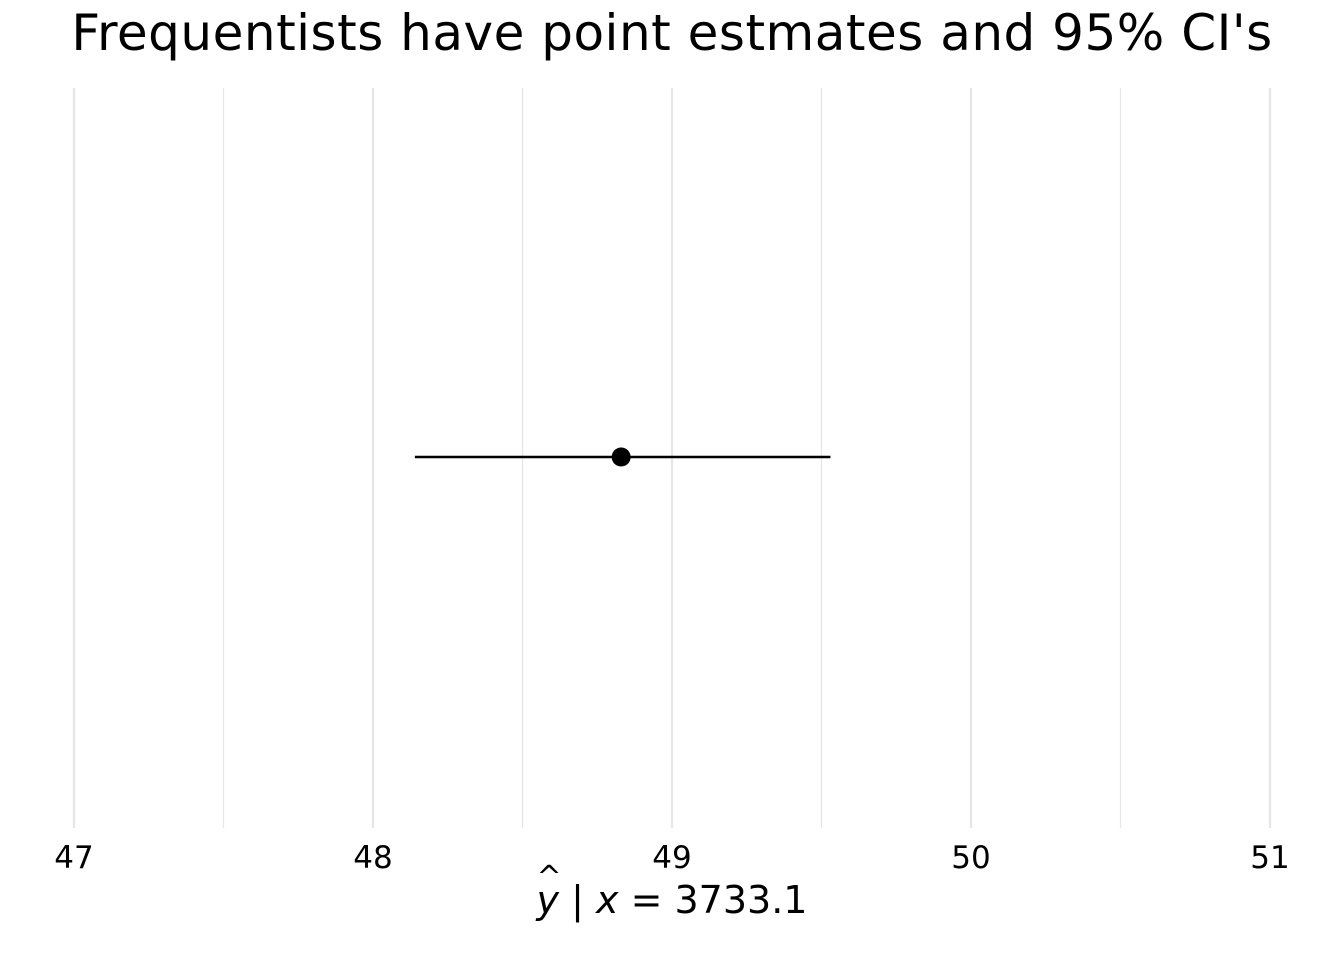  Describe the element at coordinates (73, 858) in the screenshot. I see `x-tick-label: 47` at that location.